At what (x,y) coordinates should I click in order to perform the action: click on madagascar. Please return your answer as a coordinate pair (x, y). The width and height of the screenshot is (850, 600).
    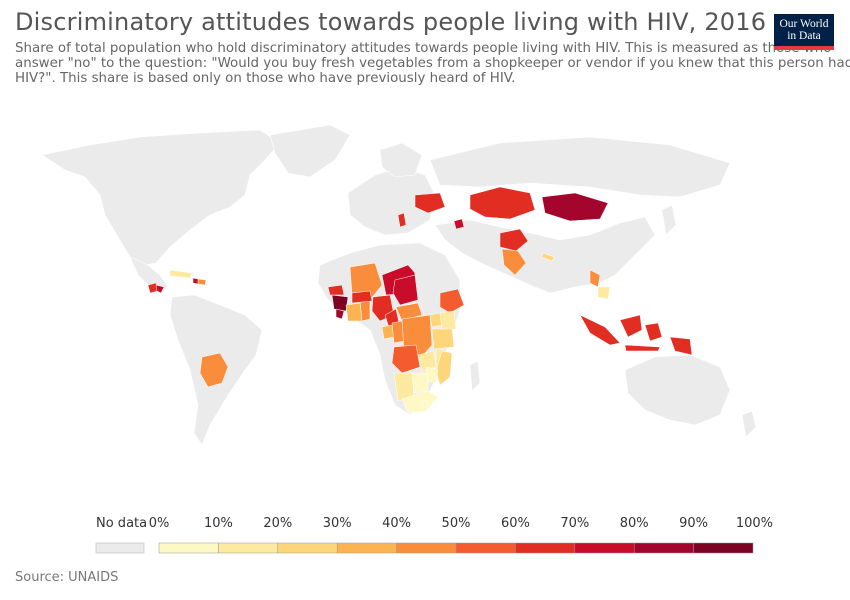
    Looking at the image, I should click on (475, 376).